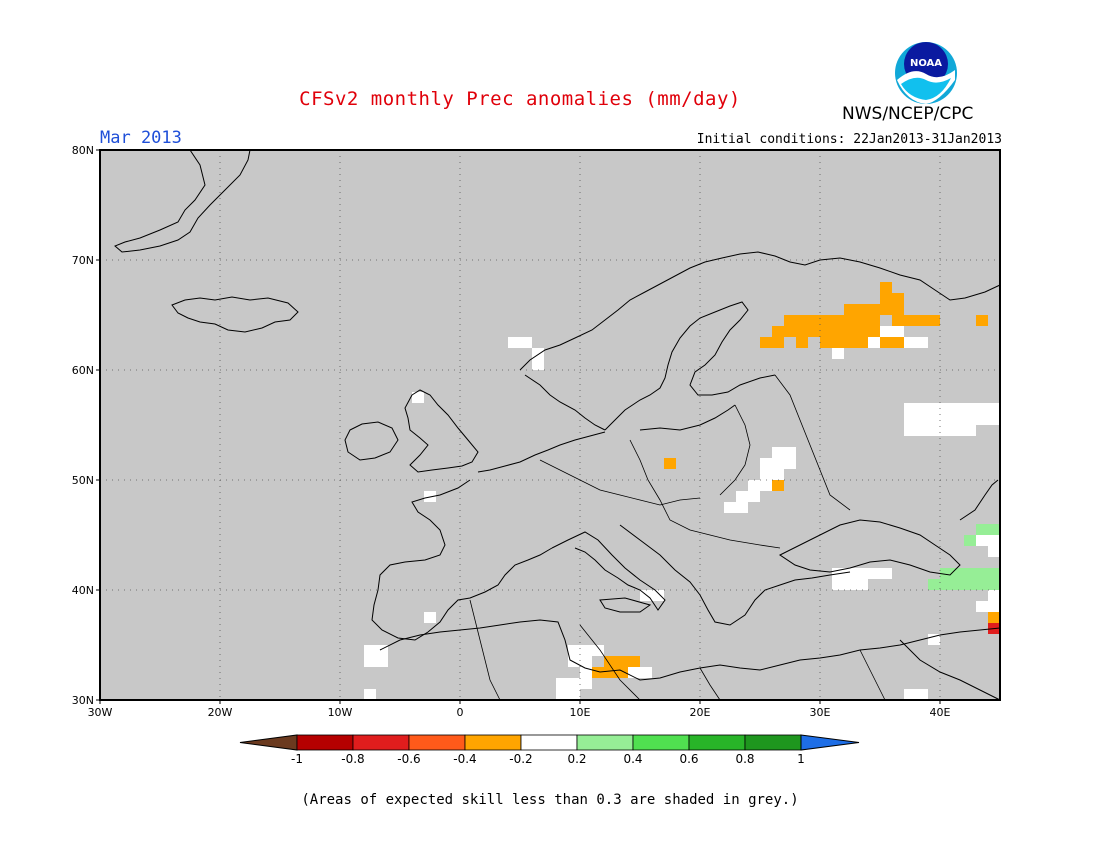 The width and height of the screenshot is (1100, 850). I want to click on colorbar-label: 1, so click(801, 759).